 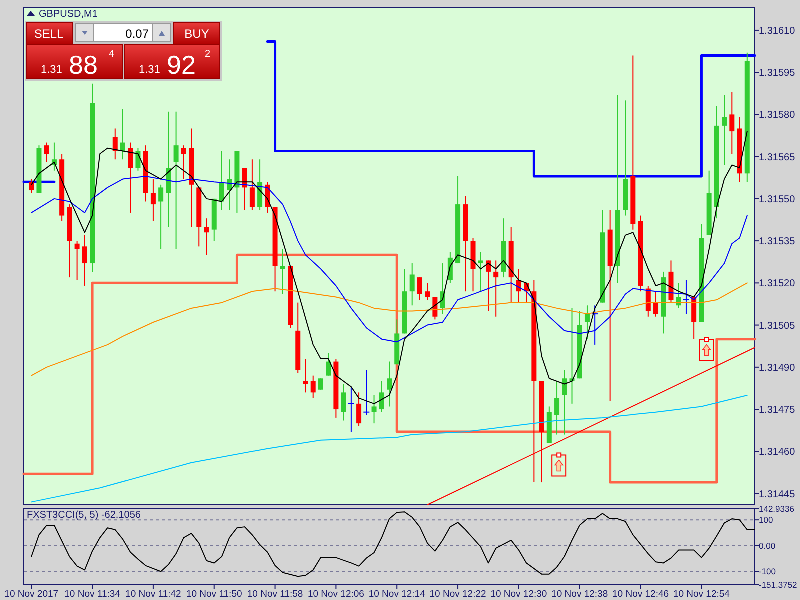 What do you see at coordinates (766, 520) in the screenshot?
I see `y-tick-label: 100` at bounding box center [766, 520].